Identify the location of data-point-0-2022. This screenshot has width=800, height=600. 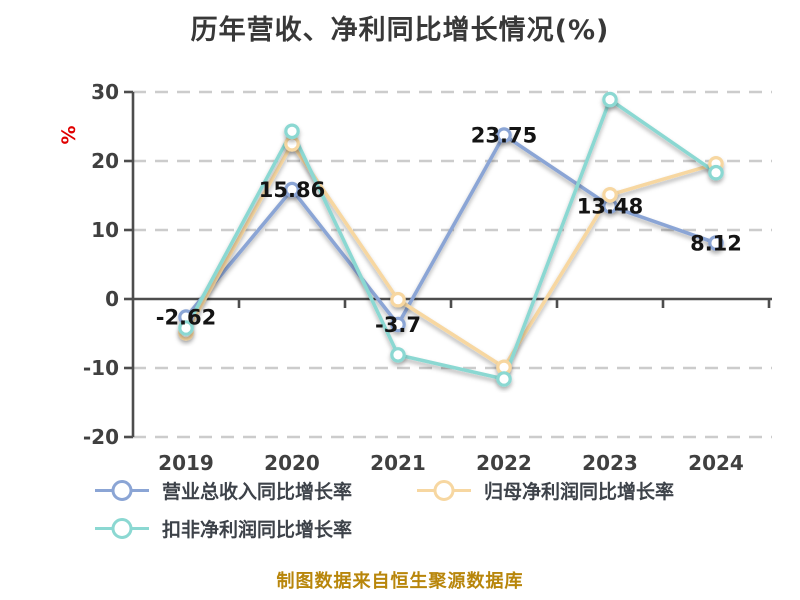
(504, 135).